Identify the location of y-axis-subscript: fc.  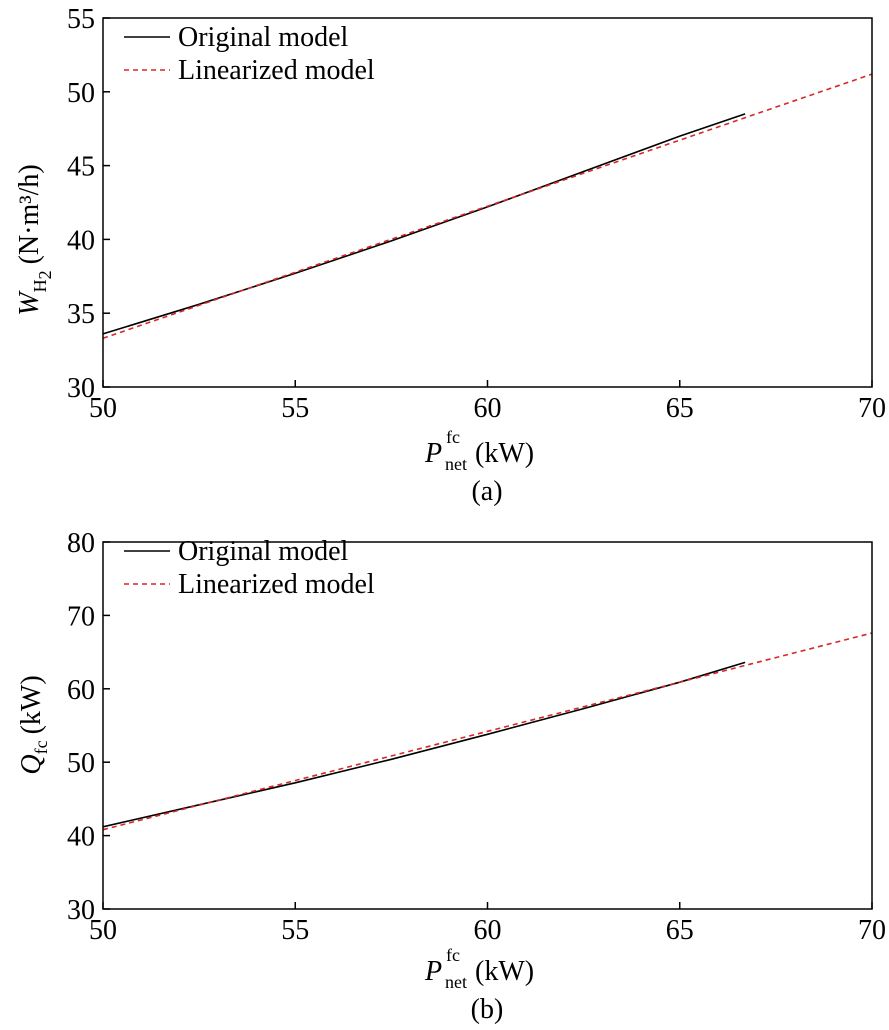
(41, 747).